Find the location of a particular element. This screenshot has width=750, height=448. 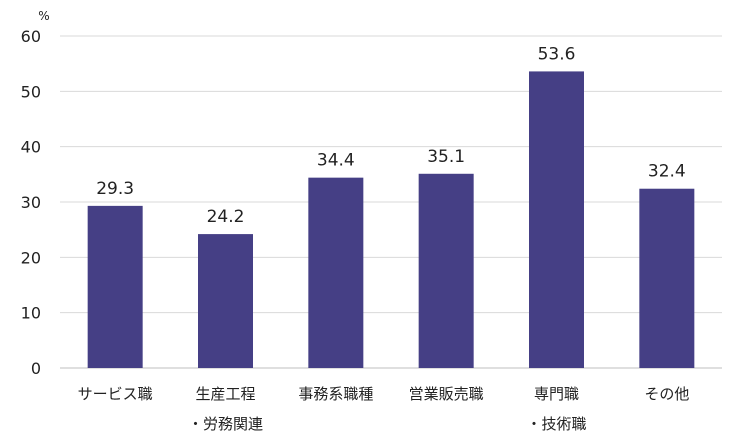

y-axis-unit-label: % is located at coordinates (43, 16).